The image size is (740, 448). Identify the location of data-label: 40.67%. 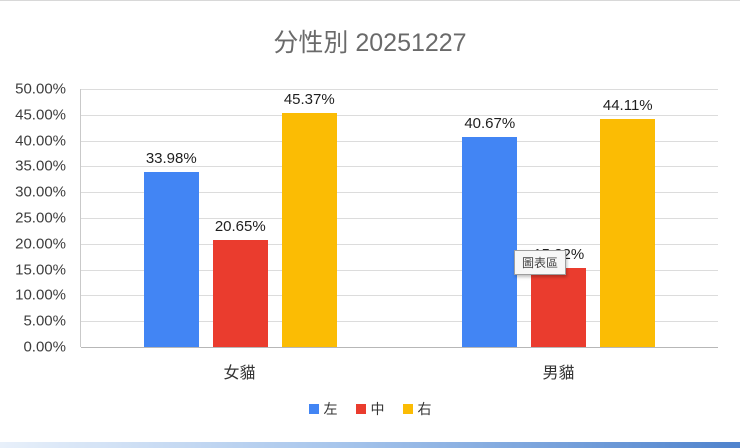
(490, 124).